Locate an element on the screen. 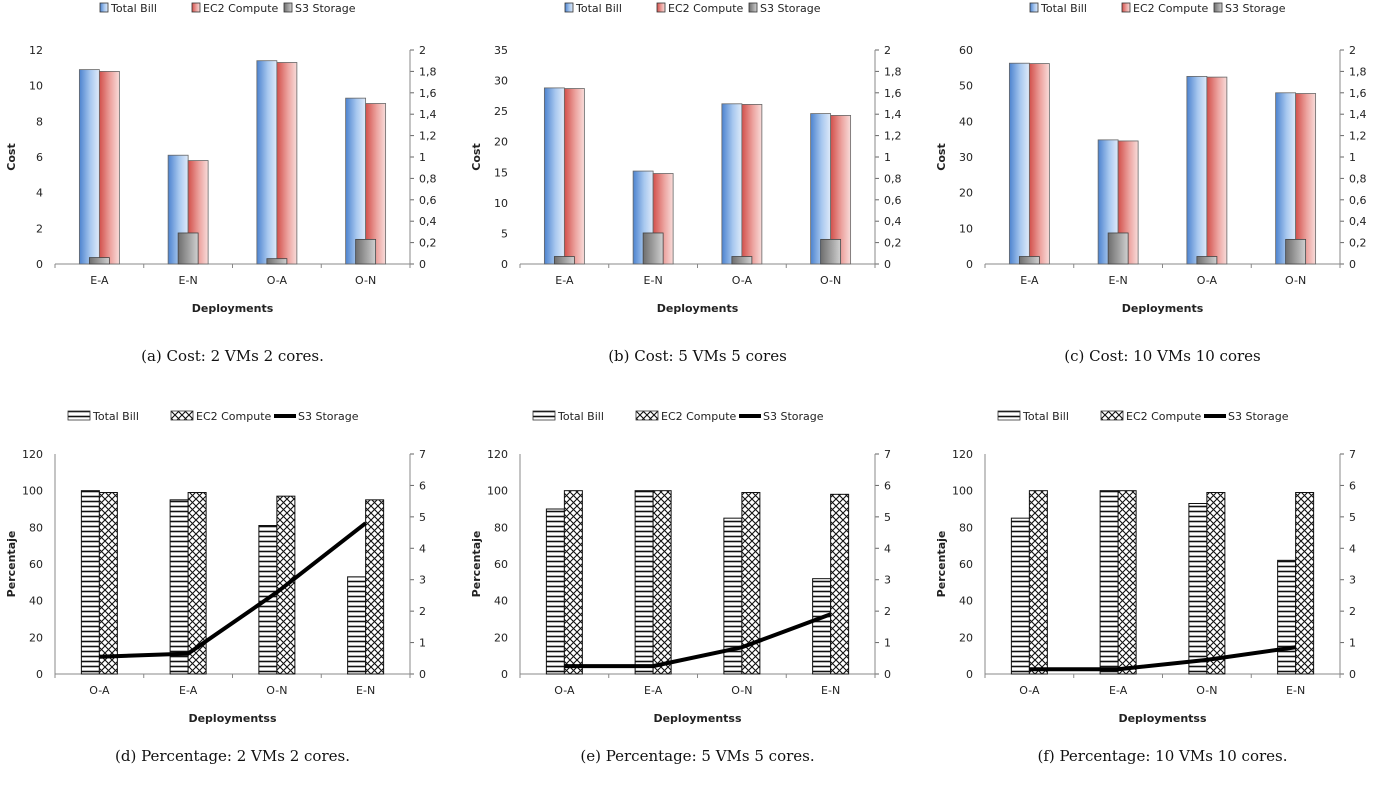 This screenshot has width=1395, height=787. ytick-a: 8 is located at coordinates (39, 121).